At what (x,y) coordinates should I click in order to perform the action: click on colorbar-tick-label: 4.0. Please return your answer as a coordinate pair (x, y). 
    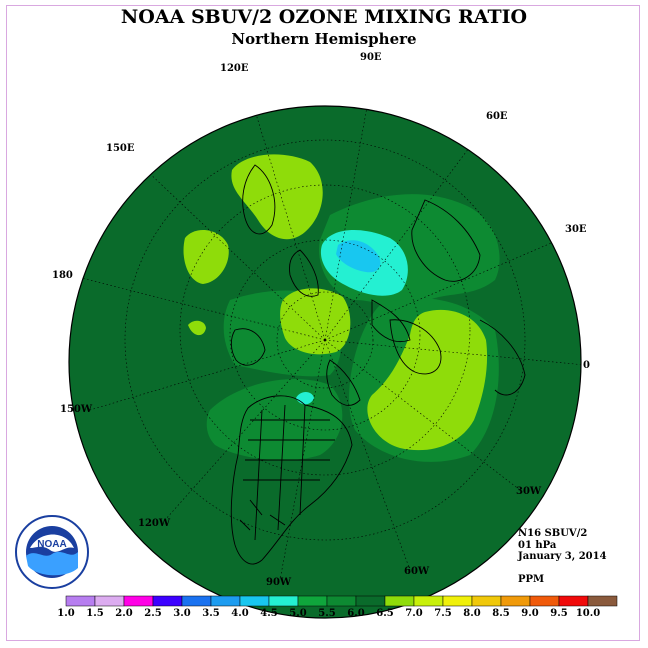
    Looking at the image, I should click on (240, 613).